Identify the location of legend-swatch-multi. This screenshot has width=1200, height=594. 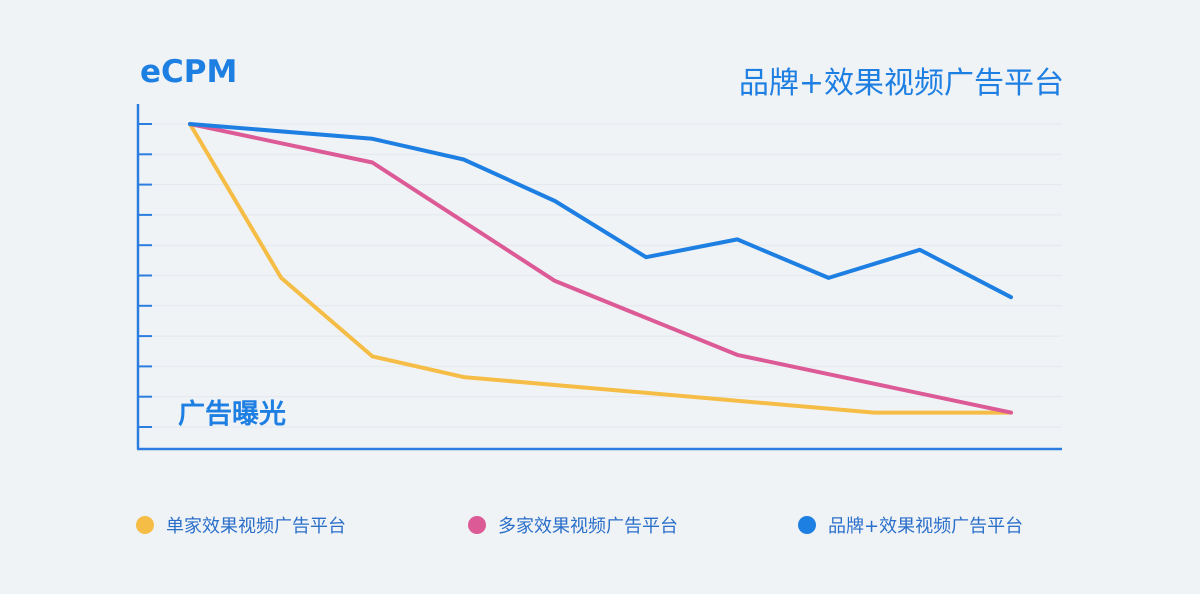
(477, 525).